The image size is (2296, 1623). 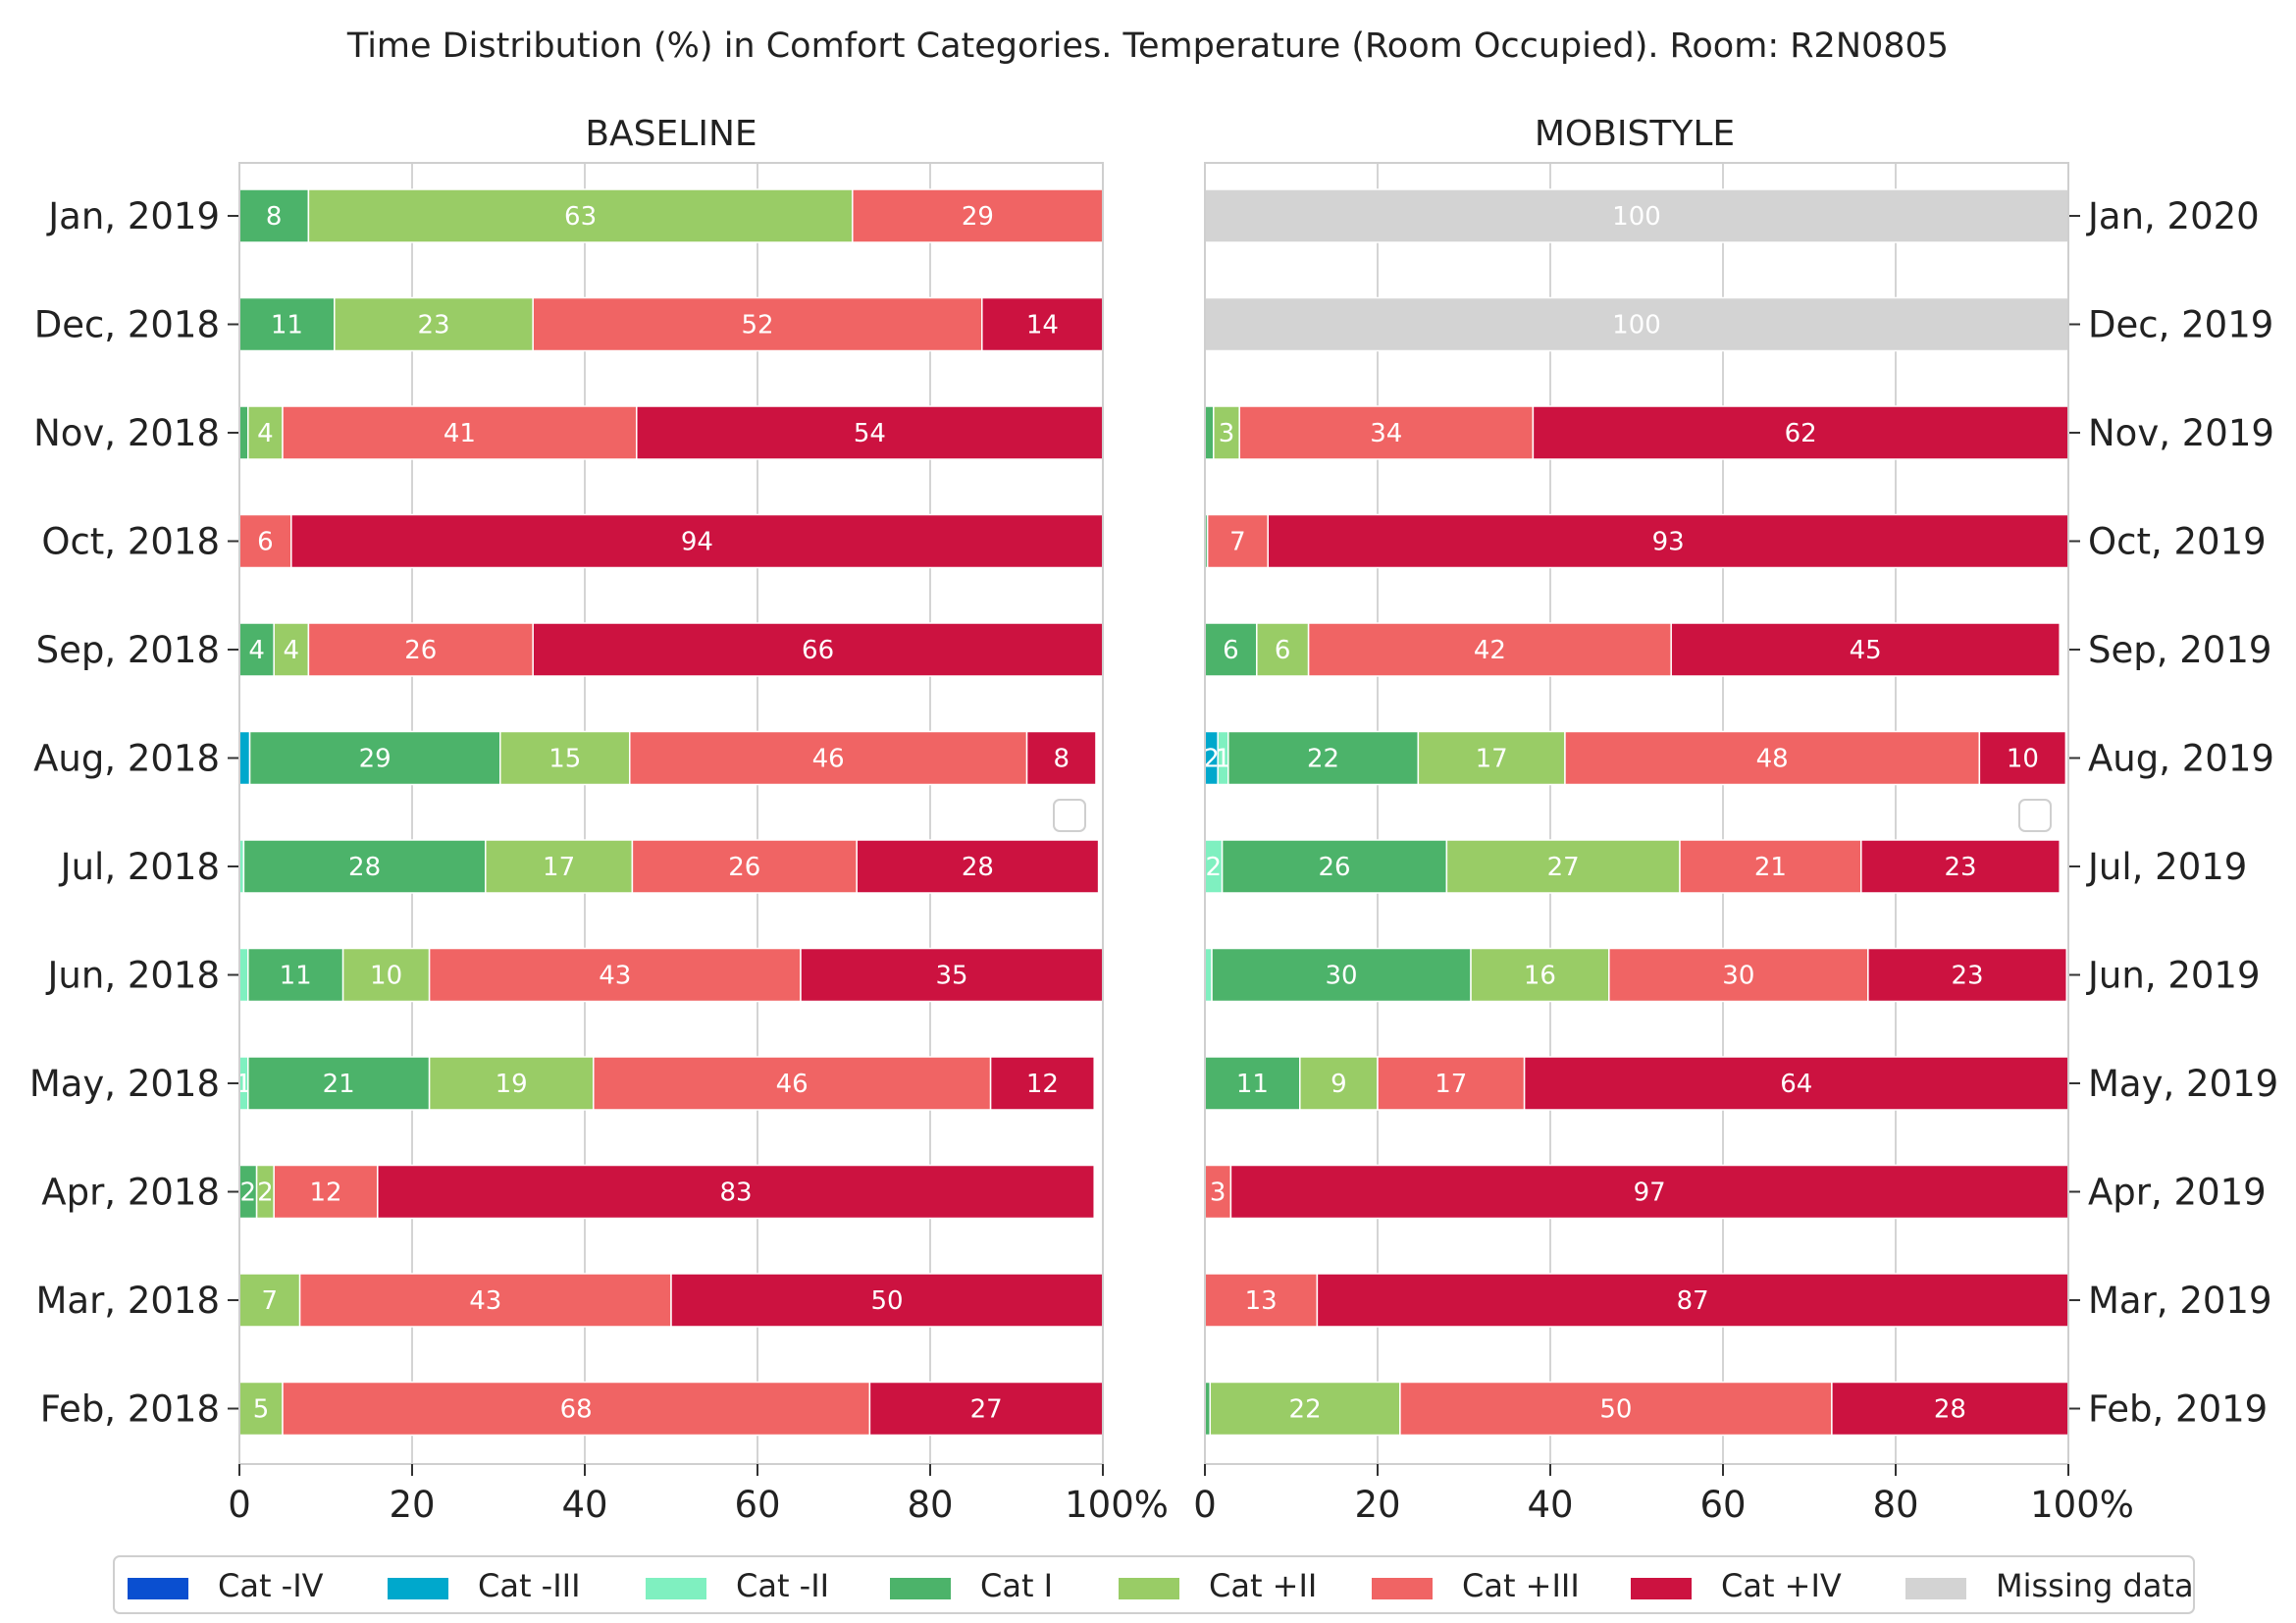 What do you see at coordinates (2095, 1585) in the screenshot?
I see `legend-label: Missing data` at bounding box center [2095, 1585].